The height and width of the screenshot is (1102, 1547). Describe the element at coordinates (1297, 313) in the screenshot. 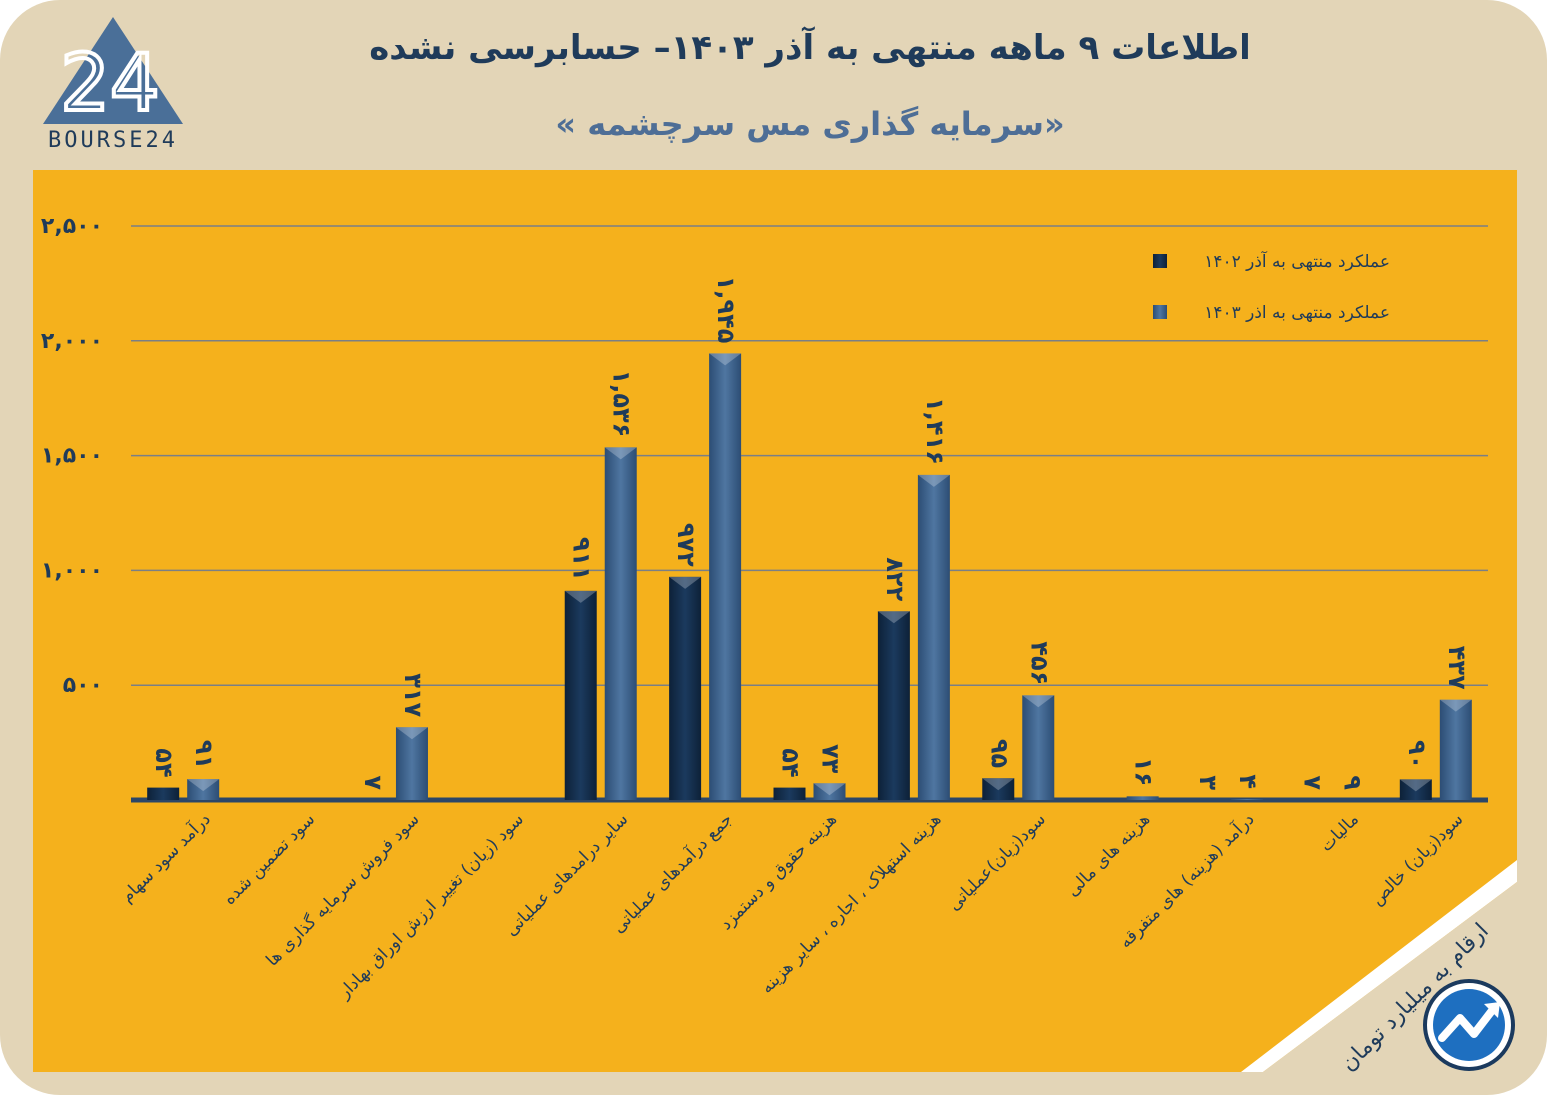

I see `legend-label: عملکرد منتهی به اذر ۱۴۰۳` at that location.